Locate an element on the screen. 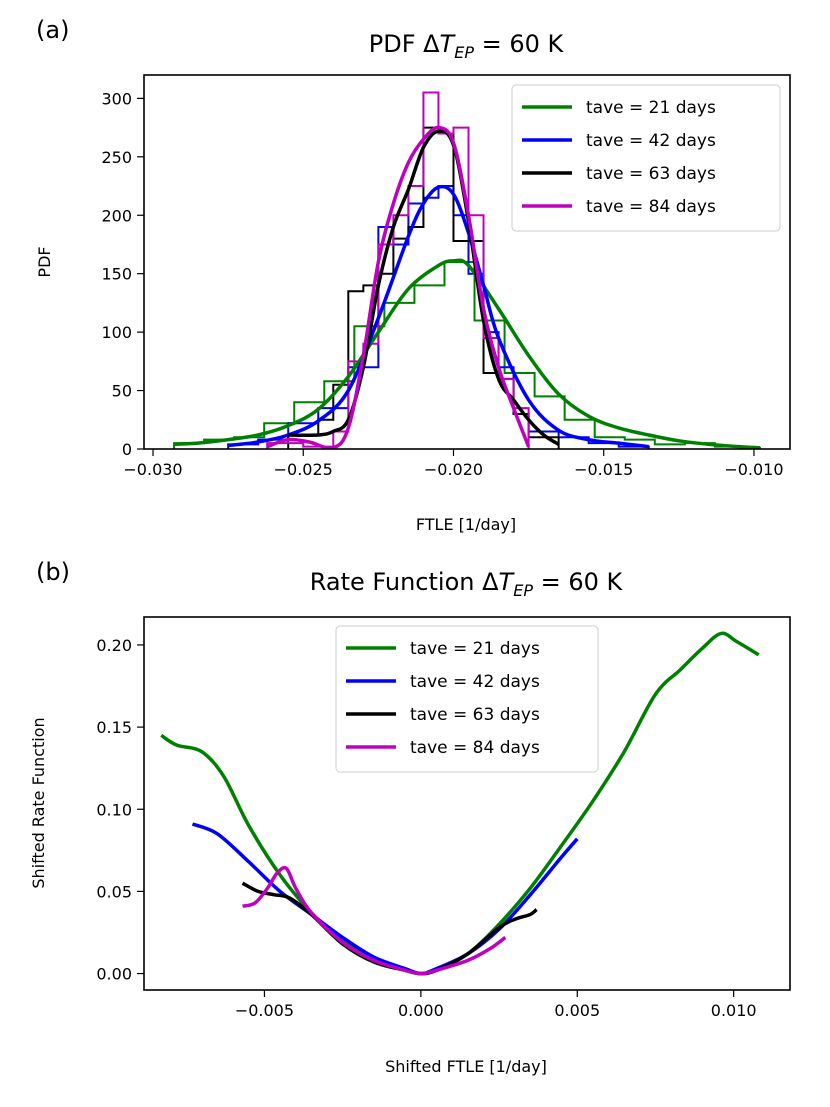  panel-a-ytick-label: 0 is located at coordinates (127, 449).